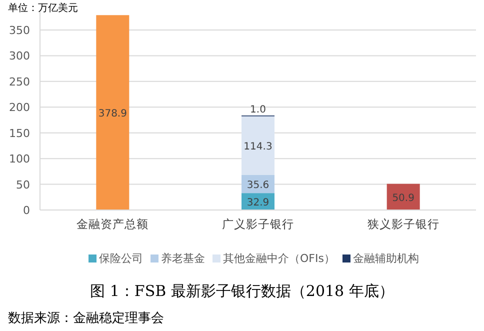 The height and width of the screenshot is (331, 484). What do you see at coordinates (258, 185) in the screenshot?
I see `data-label: 35.6` at bounding box center [258, 185].